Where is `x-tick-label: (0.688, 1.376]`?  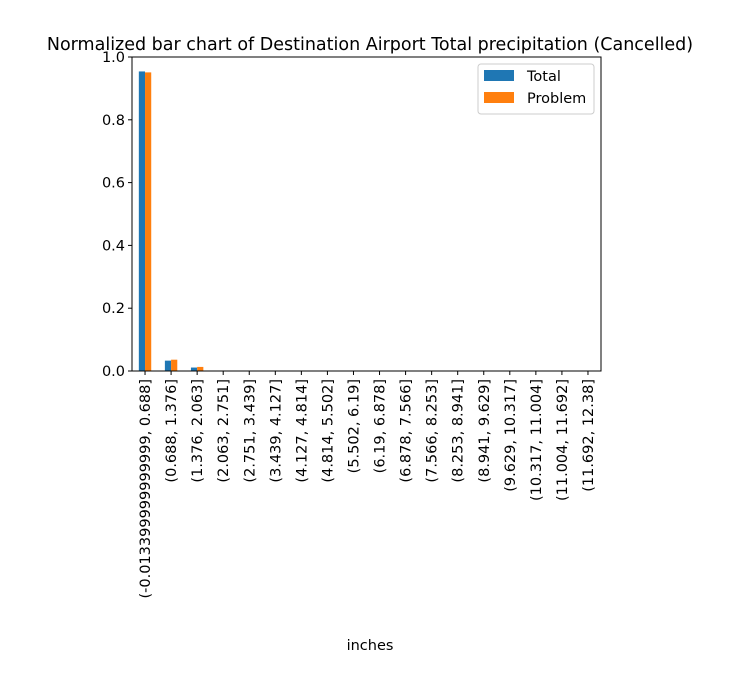 x-tick-label: (0.688, 1.376] is located at coordinates (172, 431).